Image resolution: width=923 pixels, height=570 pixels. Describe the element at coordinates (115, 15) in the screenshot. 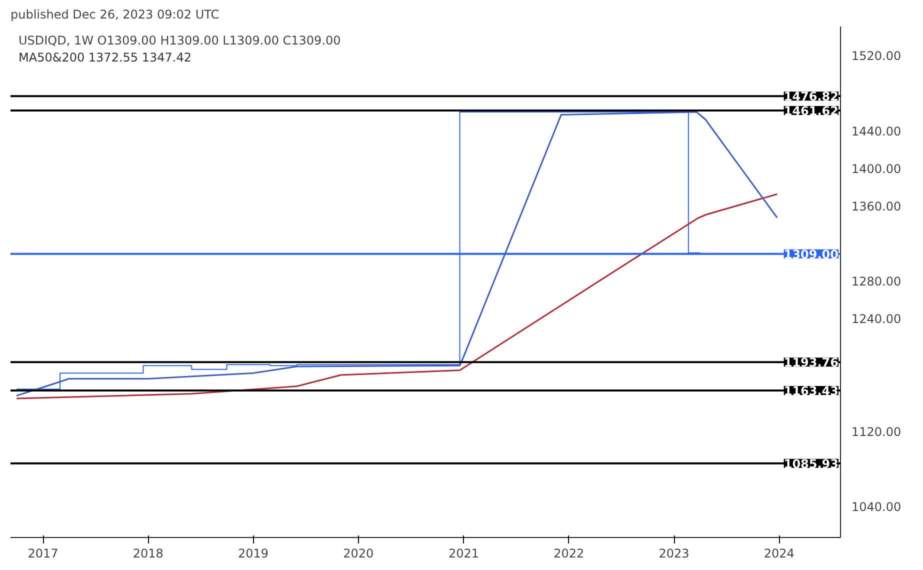

I see `text: published Dec 26, 2023 09:02 UTC` at that location.